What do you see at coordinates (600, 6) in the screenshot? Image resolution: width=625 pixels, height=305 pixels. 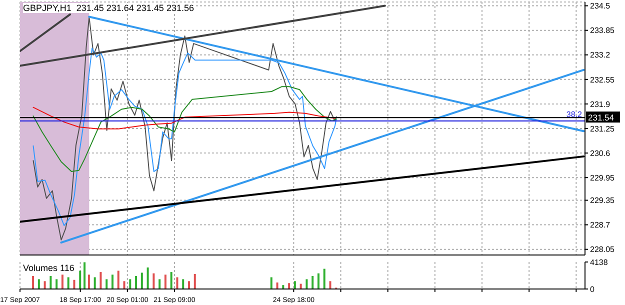 I see `y-tick-label: 234.5` at bounding box center [600, 6].